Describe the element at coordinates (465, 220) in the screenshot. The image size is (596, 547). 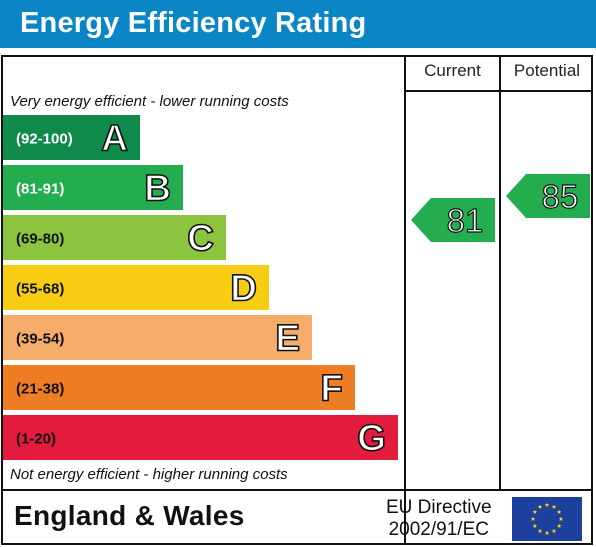
I see `current-rating-value: 81` at that location.